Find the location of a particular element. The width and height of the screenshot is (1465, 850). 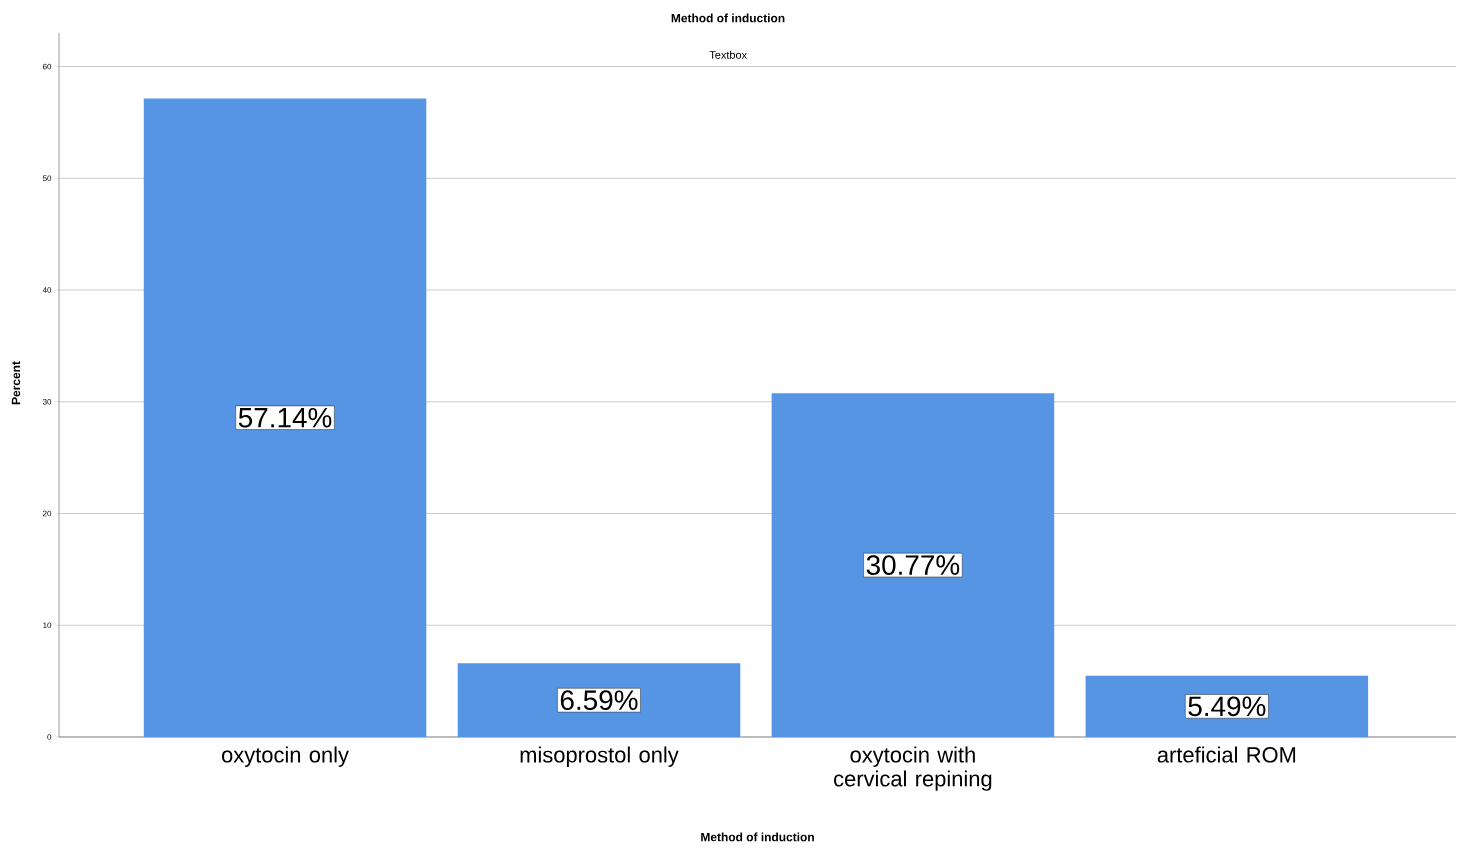

data-label: 57.14% is located at coordinates (285, 417).